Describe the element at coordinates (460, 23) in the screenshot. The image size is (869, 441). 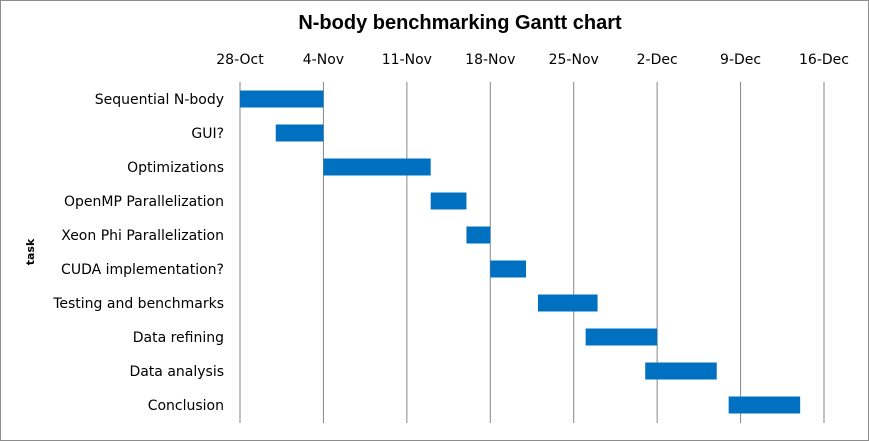
I see `chart-title: N-body benchmarking Gantt chart` at that location.